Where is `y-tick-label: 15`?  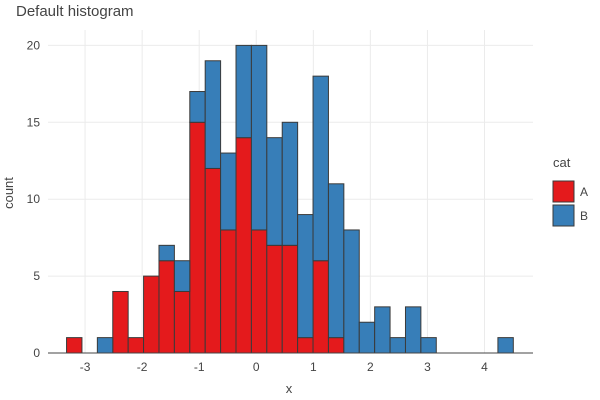 y-tick-label: 15 is located at coordinates (34, 122).